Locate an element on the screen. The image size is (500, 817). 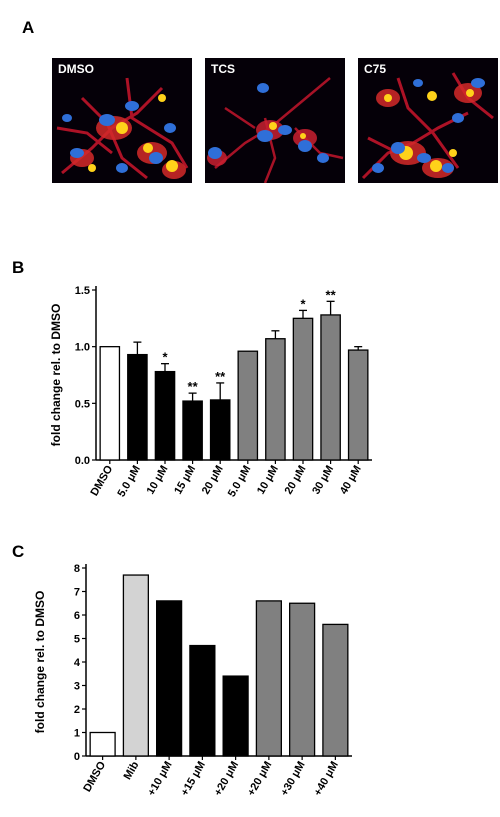
micrograph-dmso: DMSO is located at coordinates (122, 120).